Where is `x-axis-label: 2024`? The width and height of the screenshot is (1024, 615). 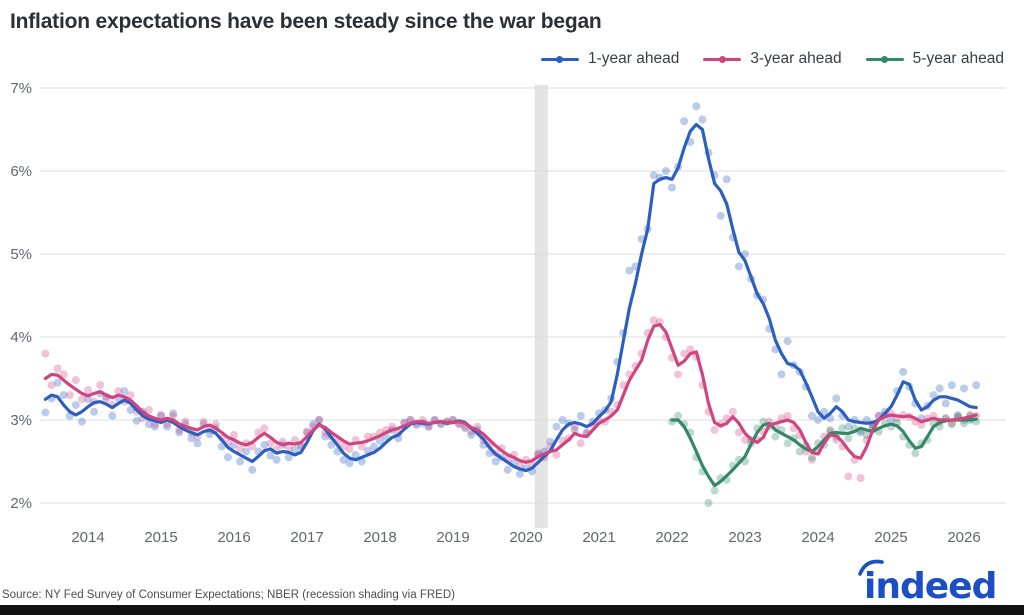
x-axis-label: 2024 is located at coordinates (817, 537).